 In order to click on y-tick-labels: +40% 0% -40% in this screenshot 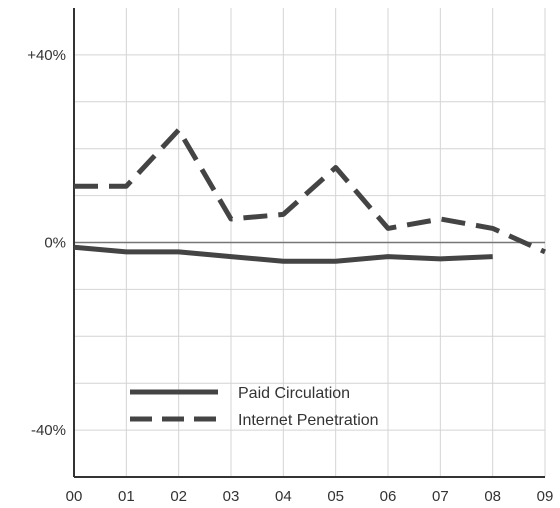, I will do `click(46, 243)`.